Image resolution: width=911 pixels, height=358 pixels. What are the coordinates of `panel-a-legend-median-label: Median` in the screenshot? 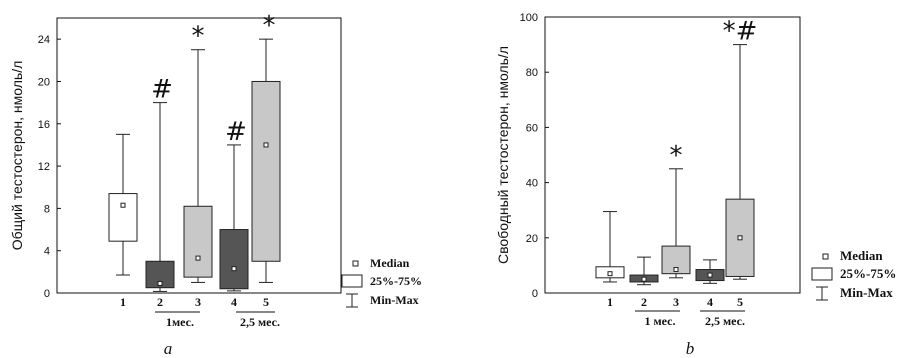 It's located at (390, 263).